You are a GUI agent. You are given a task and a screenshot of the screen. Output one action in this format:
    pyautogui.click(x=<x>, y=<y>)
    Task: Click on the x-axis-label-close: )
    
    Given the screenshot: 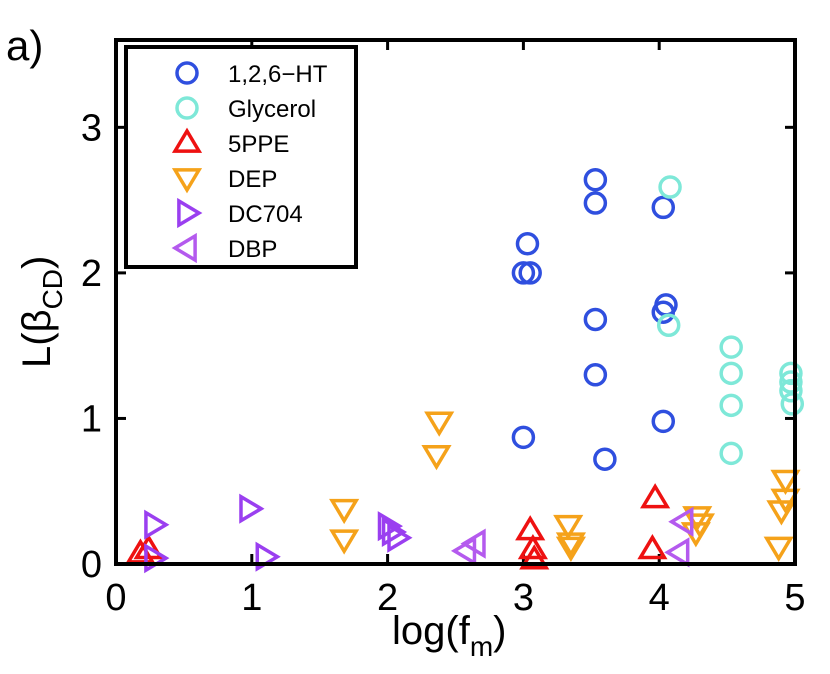 What is the action you would take?
    pyautogui.click(x=499, y=631)
    